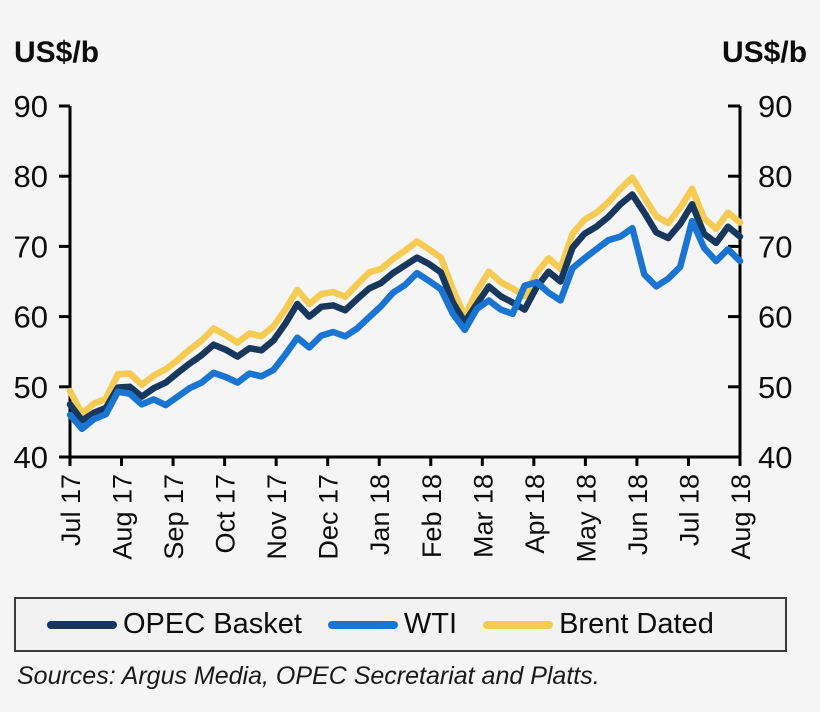 The width and height of the screenshot is (820, 712). I want to click on legend-item-opec-basket: OPEC Basket, so click(174, 624).